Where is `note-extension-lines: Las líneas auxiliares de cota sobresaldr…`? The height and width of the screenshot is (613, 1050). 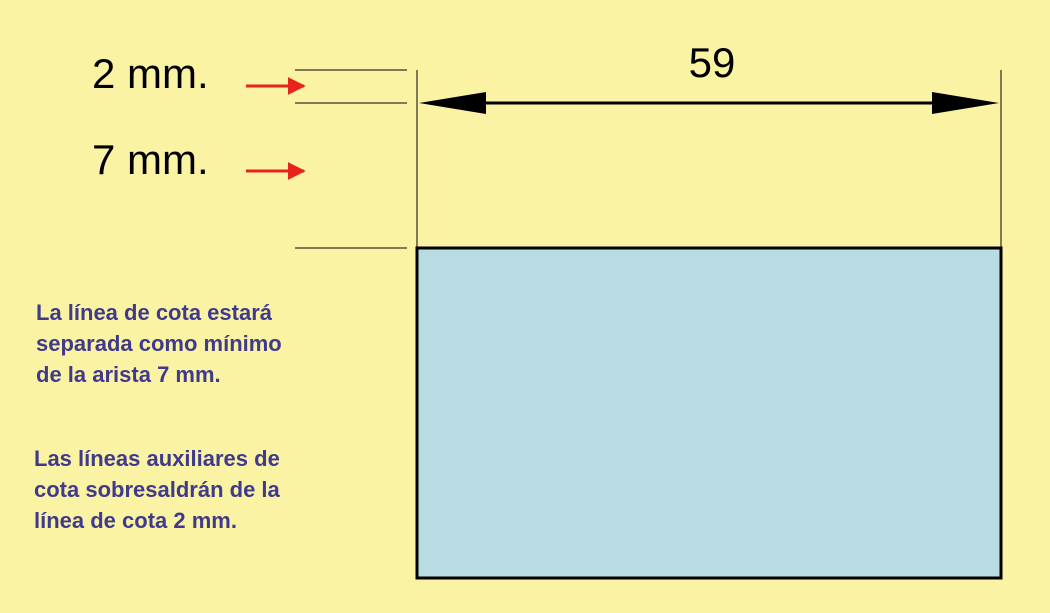 note-extension-lines: Las líneas auxiliares de cota sobresaldr… is located at coordinates (157, 489).